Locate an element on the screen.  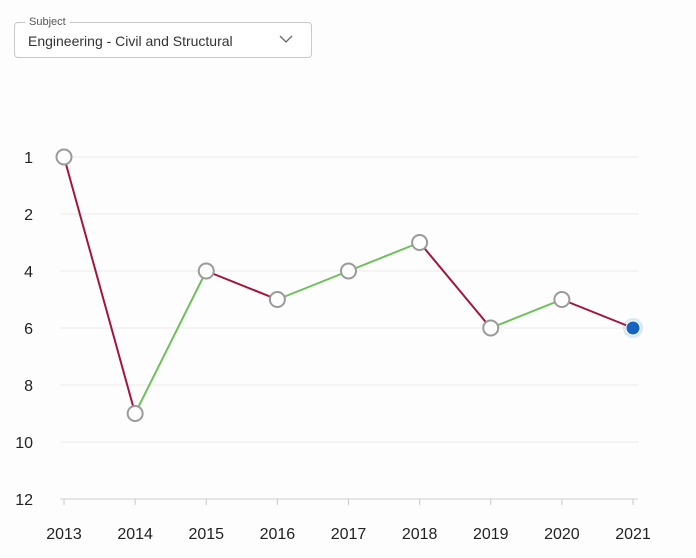
chevron-down-icon is located at coordinates (286, 39).